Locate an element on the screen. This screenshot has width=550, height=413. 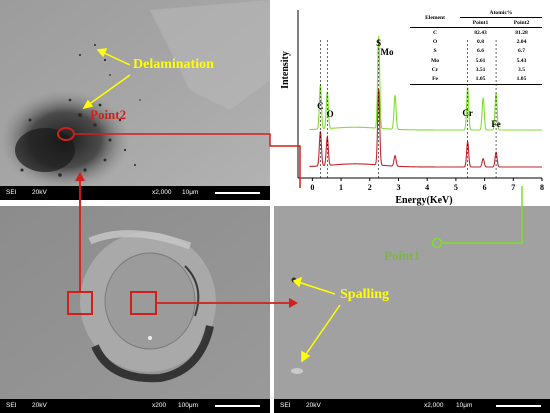
point1-label: Point1 is located at coordinates (402, 255).